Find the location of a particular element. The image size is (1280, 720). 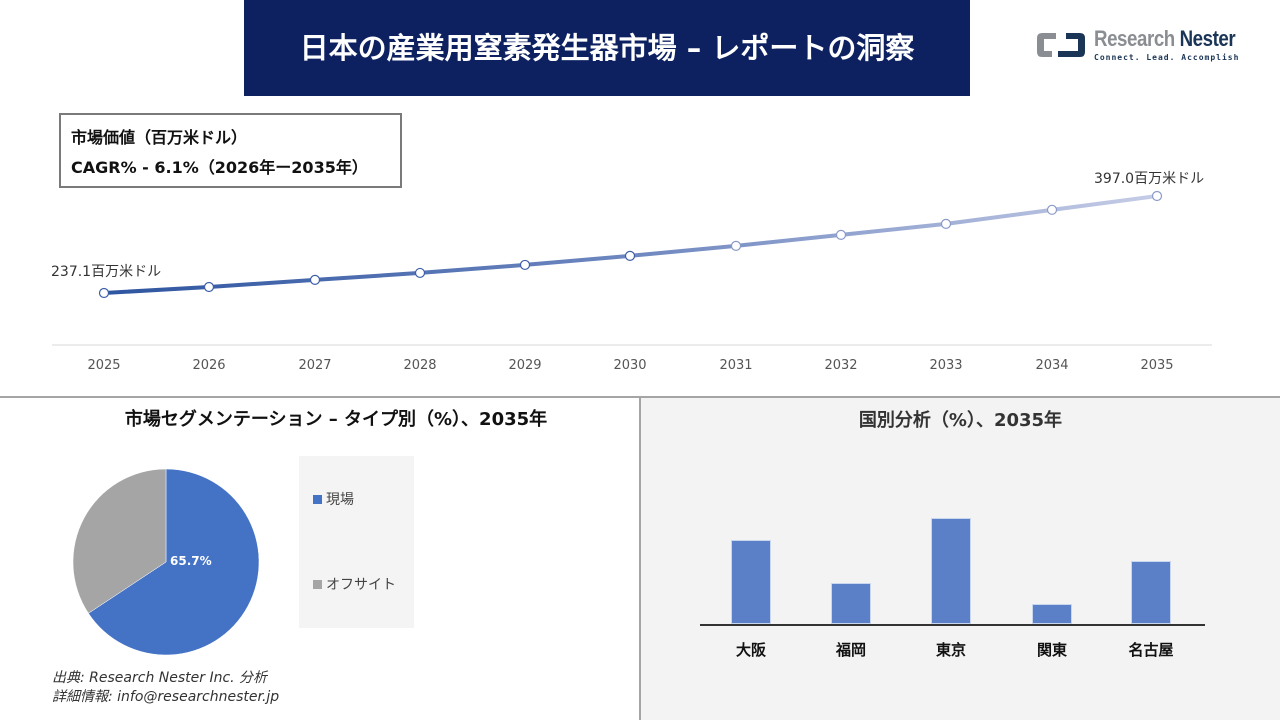

bar-category-label: 東京 is located at coordinates (950, 650).